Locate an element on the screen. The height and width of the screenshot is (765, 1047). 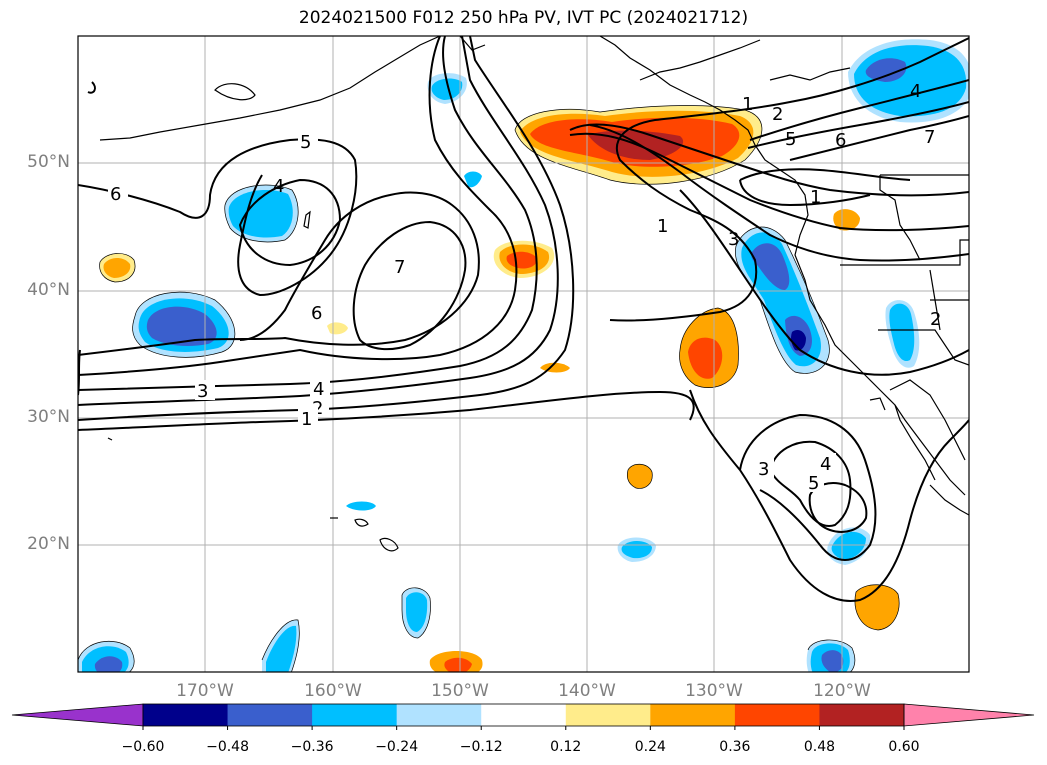
lon-label-120w: 120°W is located at coordinates (842, 691).